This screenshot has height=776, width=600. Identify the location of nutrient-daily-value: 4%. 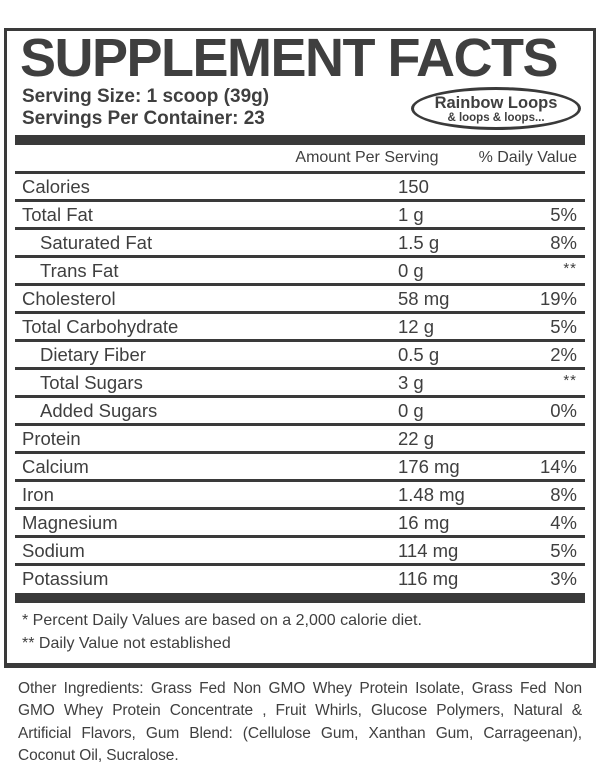
(563, 522).